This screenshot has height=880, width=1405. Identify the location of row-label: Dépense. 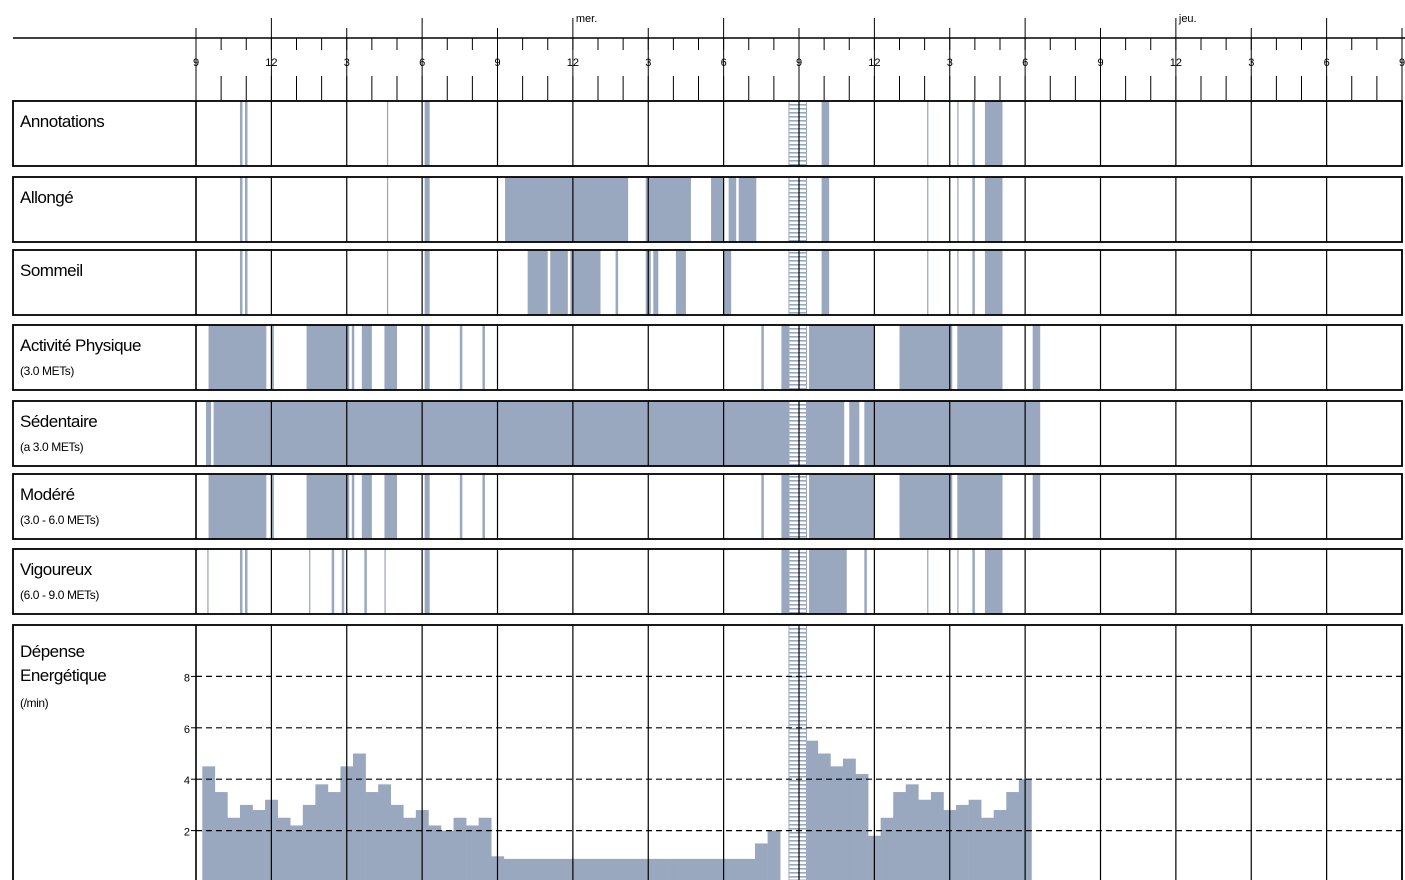
(52, 651).